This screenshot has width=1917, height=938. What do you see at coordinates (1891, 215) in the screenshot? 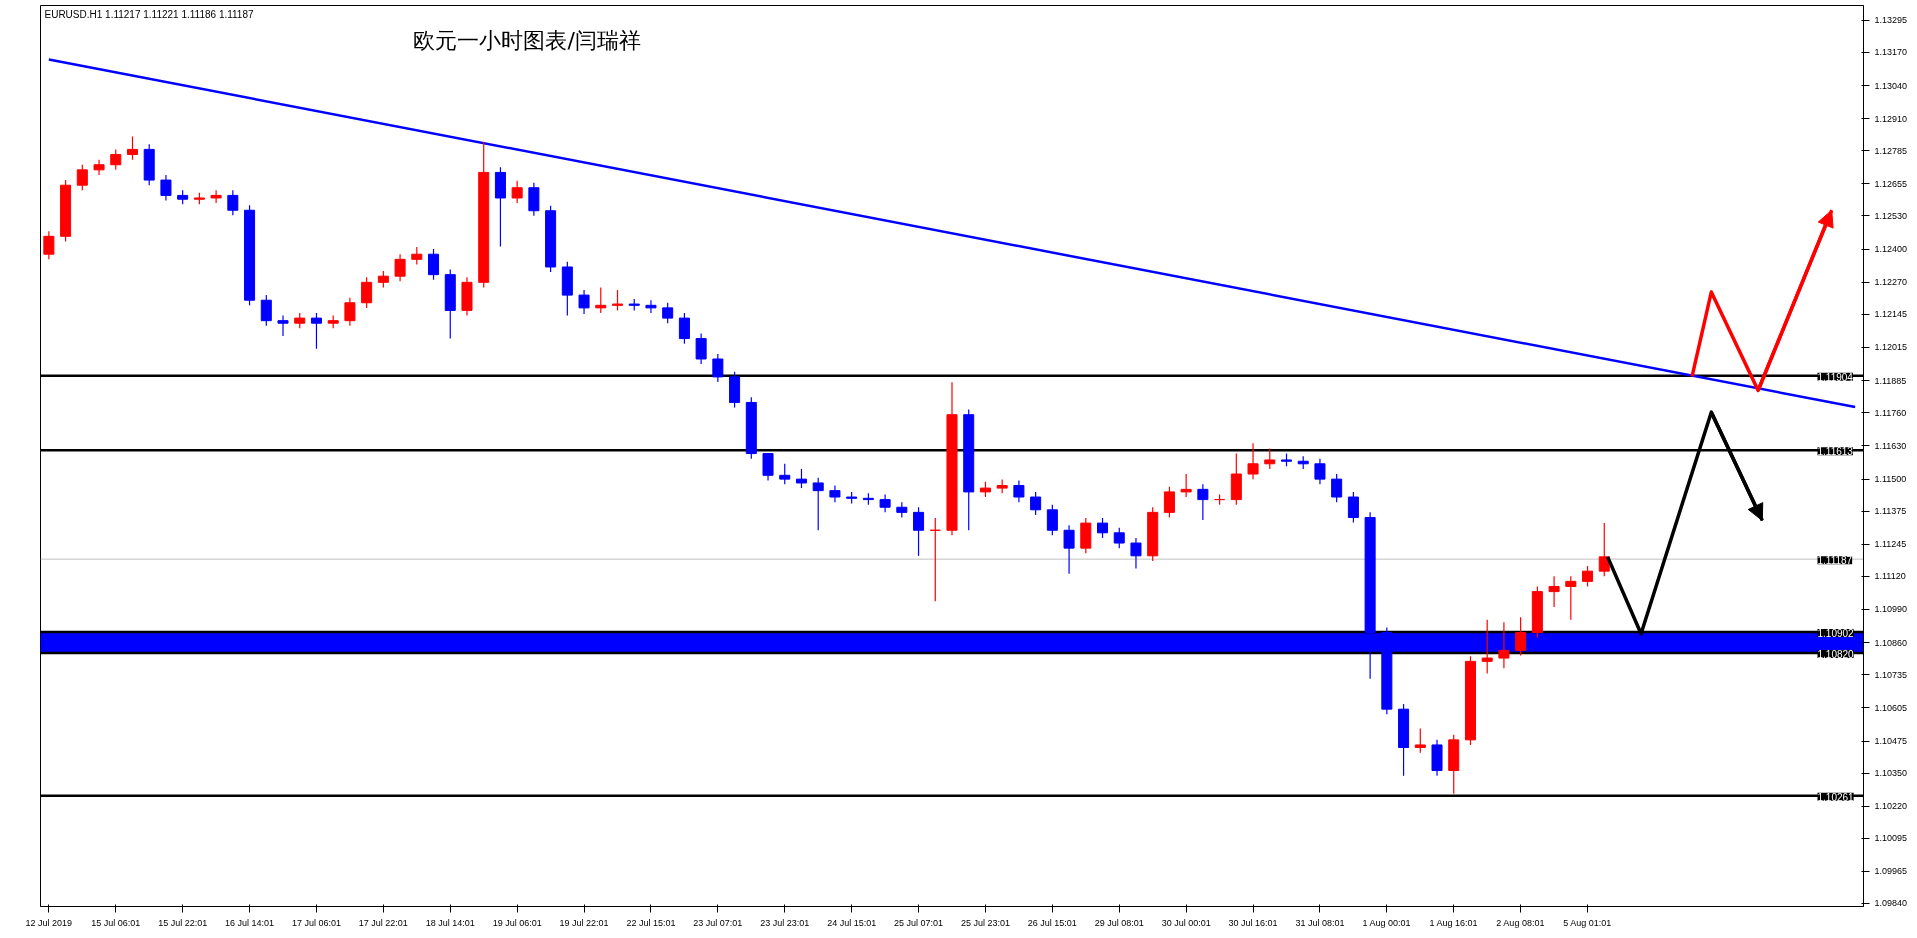
I see `y-tick-label: 1.12530` at bounding box center [1891, 215].